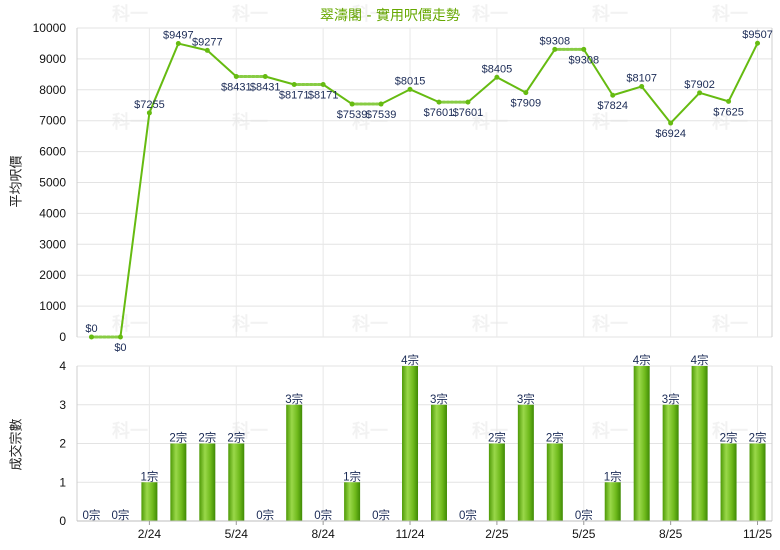 This screenshot has height=550, width=780. What do you see at coordinates (149, 105) in the screenshot?
I see `line-data-label: $7255` at bounding box center [149, 105].